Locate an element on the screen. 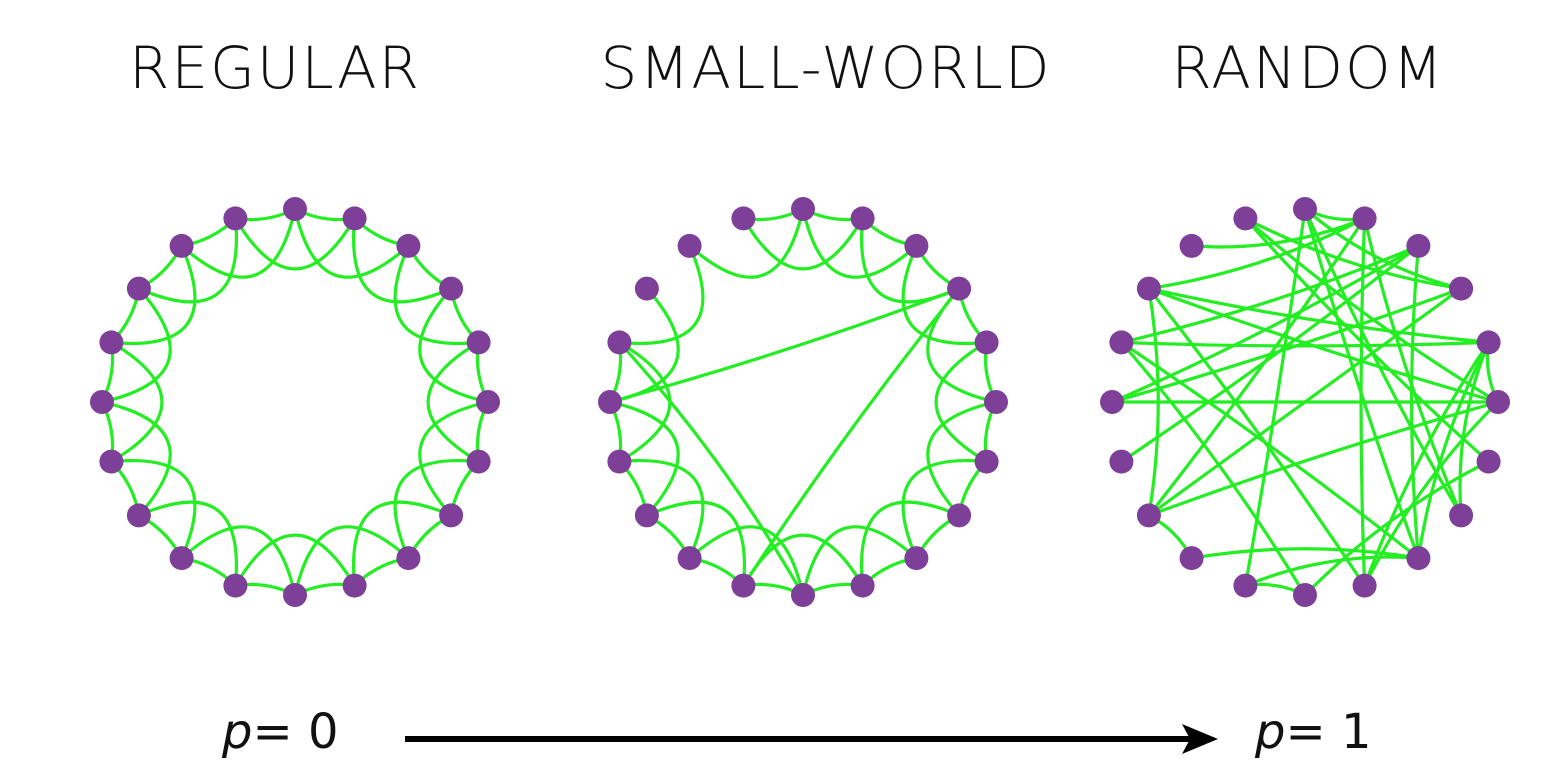  small-world-network is located at coordinates (803, 402).